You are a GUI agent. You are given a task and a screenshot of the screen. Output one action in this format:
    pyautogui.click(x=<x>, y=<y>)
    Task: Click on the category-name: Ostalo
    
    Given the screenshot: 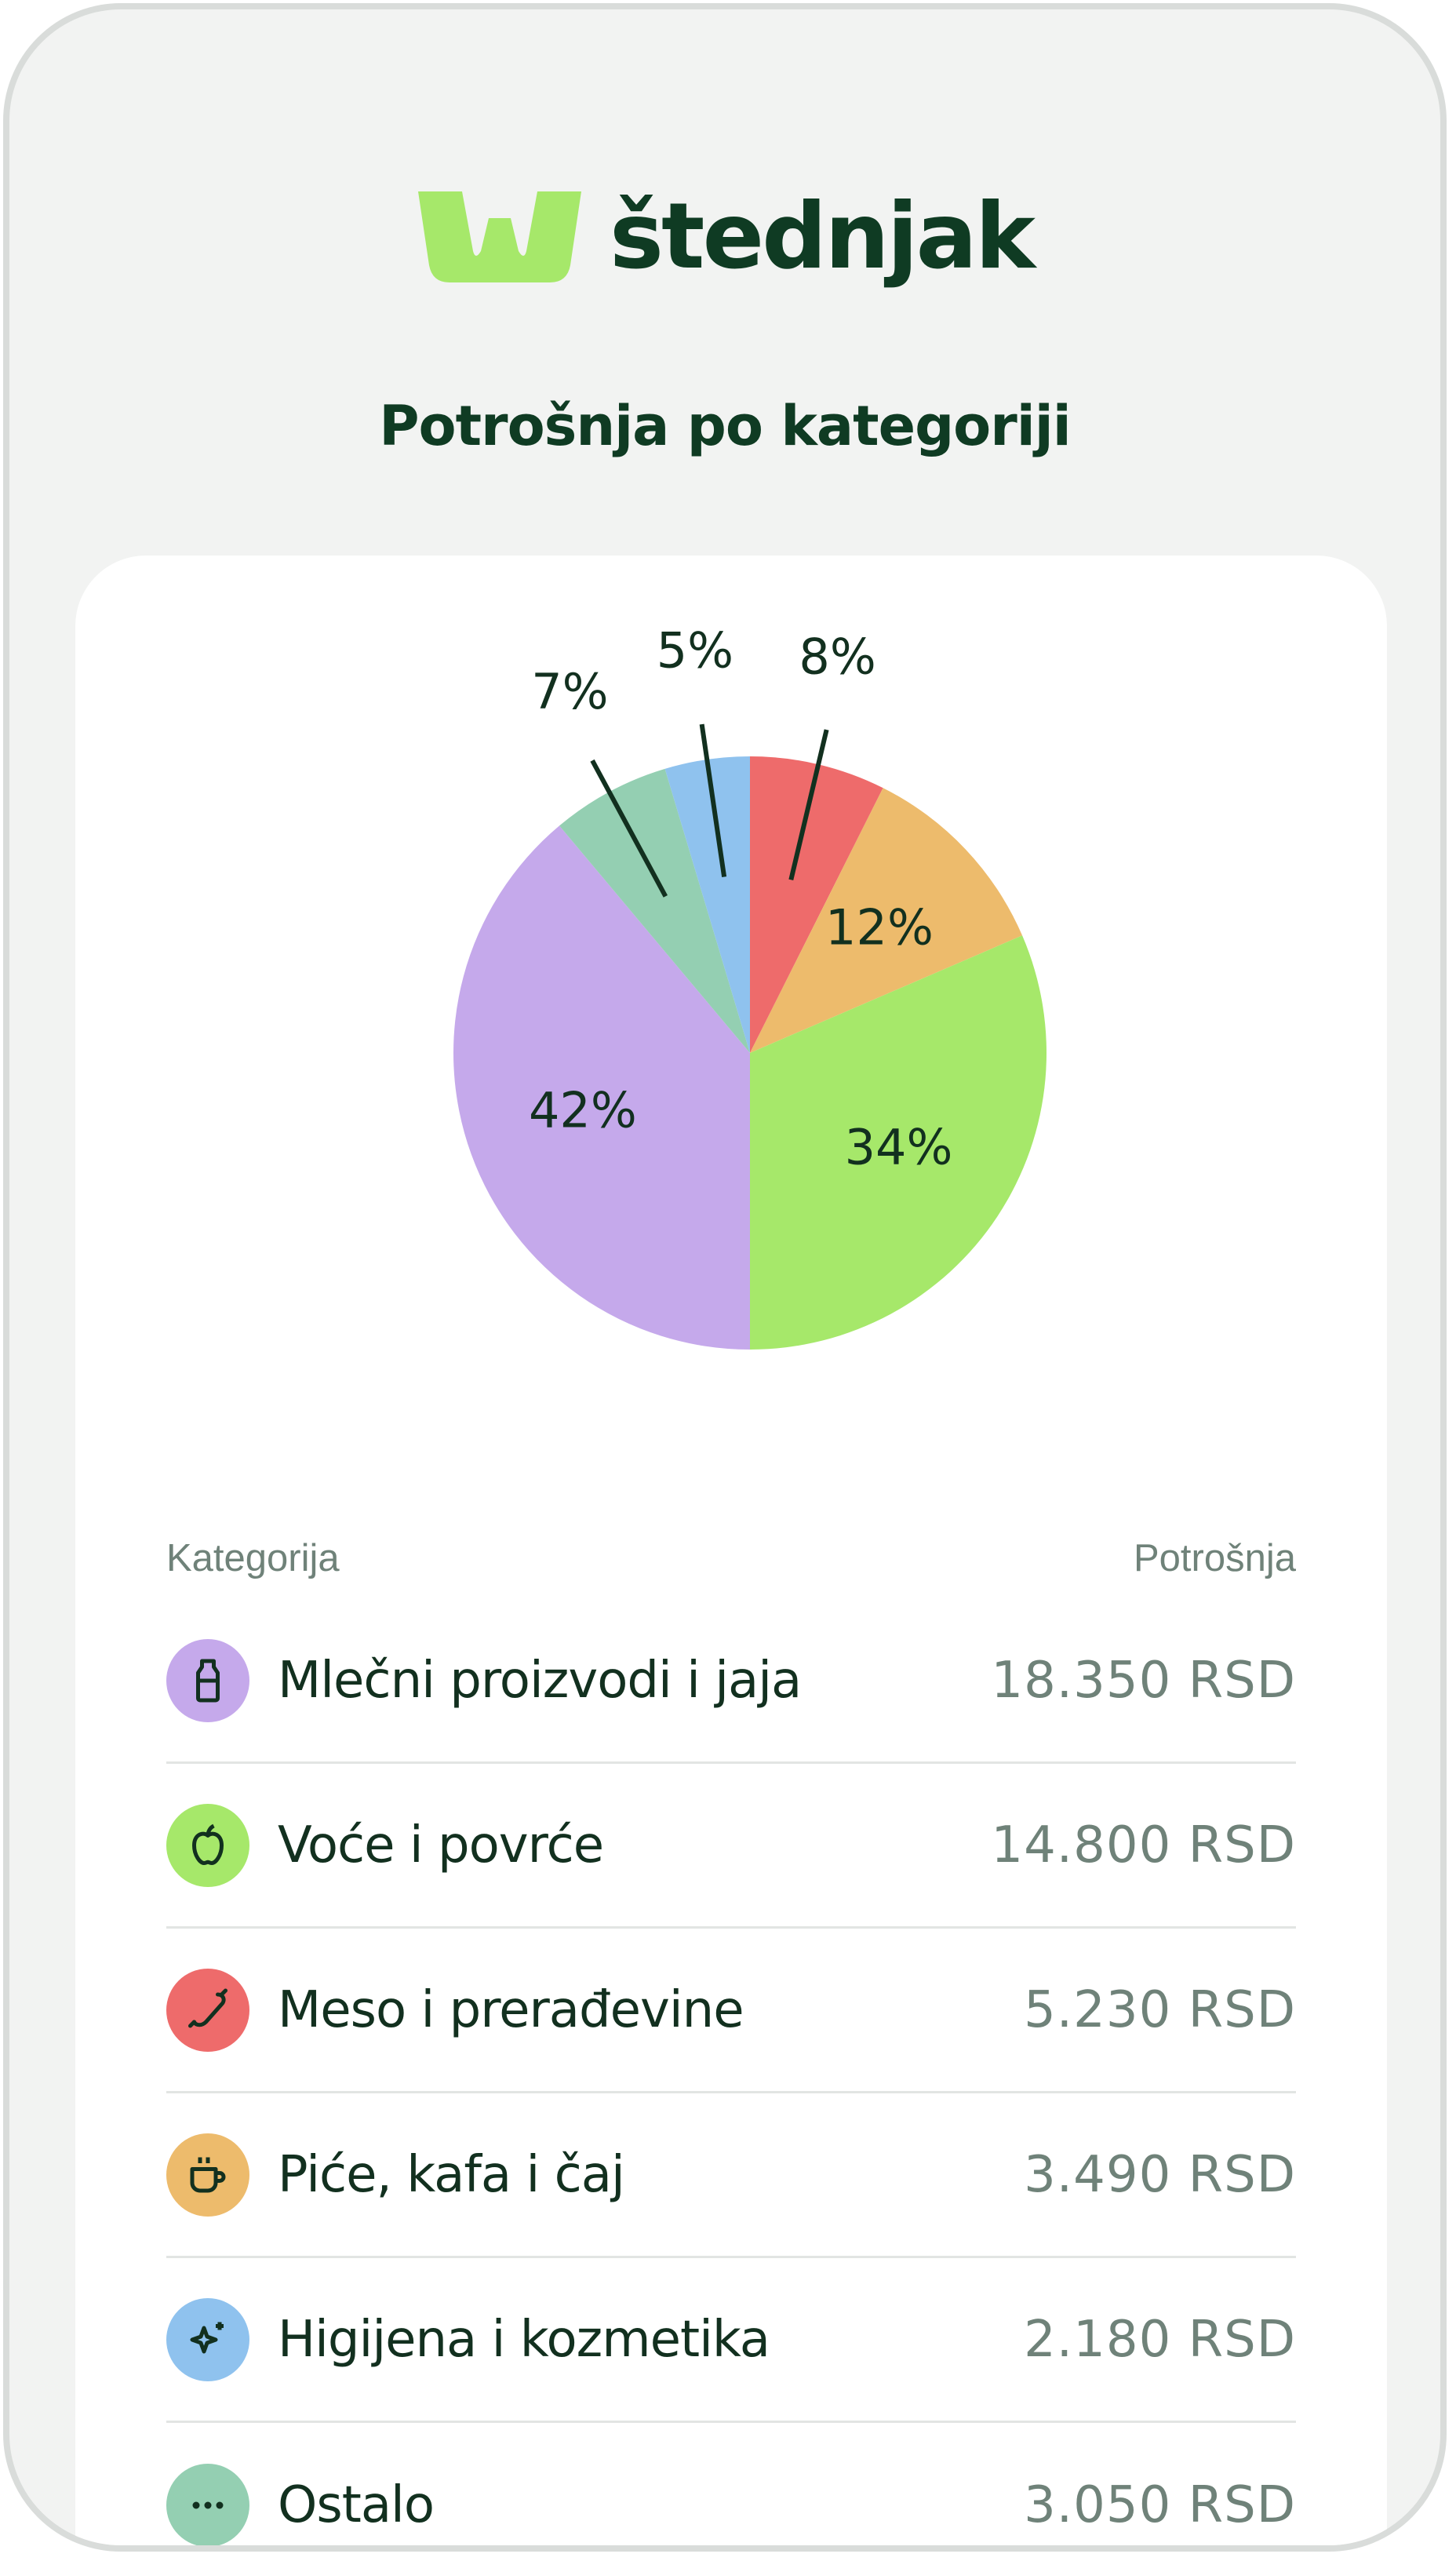 What is the action you would take?
    pyautogui.click(x=356, y=2505)
    